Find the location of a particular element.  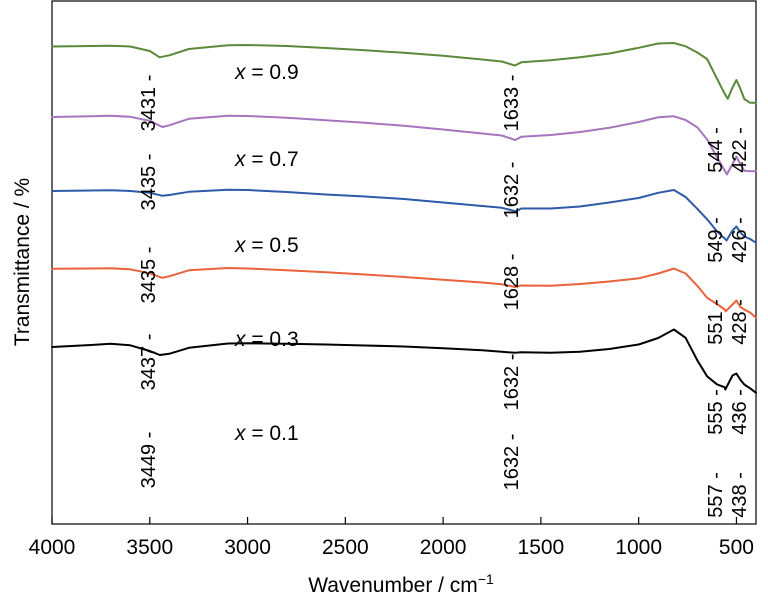

peak-label: 428 - is located at coordinates (740, 322).